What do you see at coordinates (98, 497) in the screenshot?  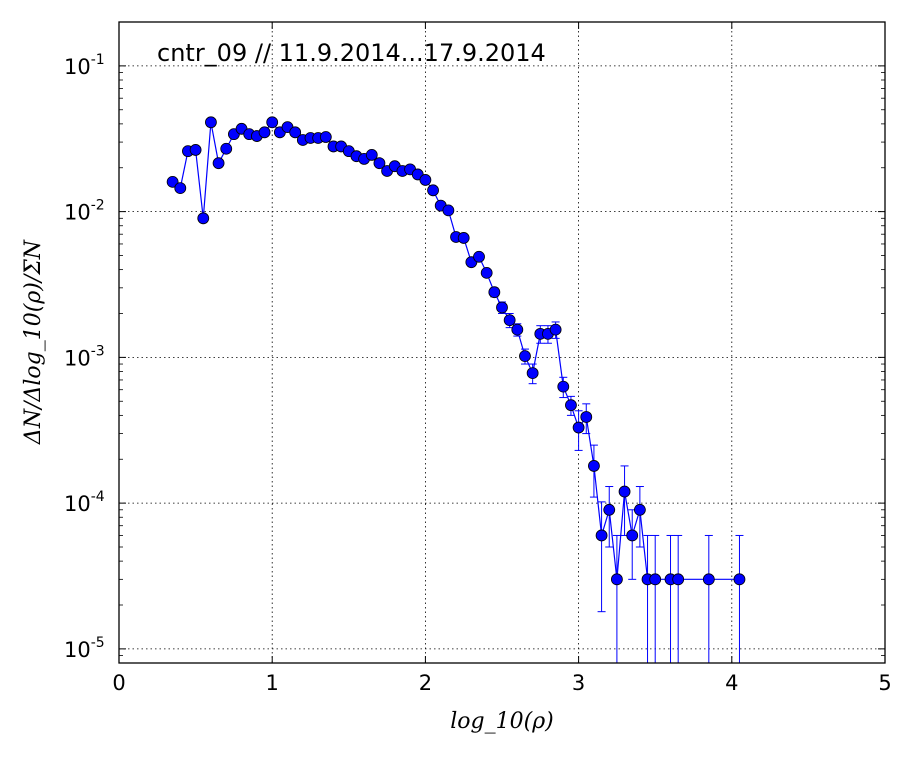 I see `y-tick-exponent: -4` at bounding box center [98, 497].